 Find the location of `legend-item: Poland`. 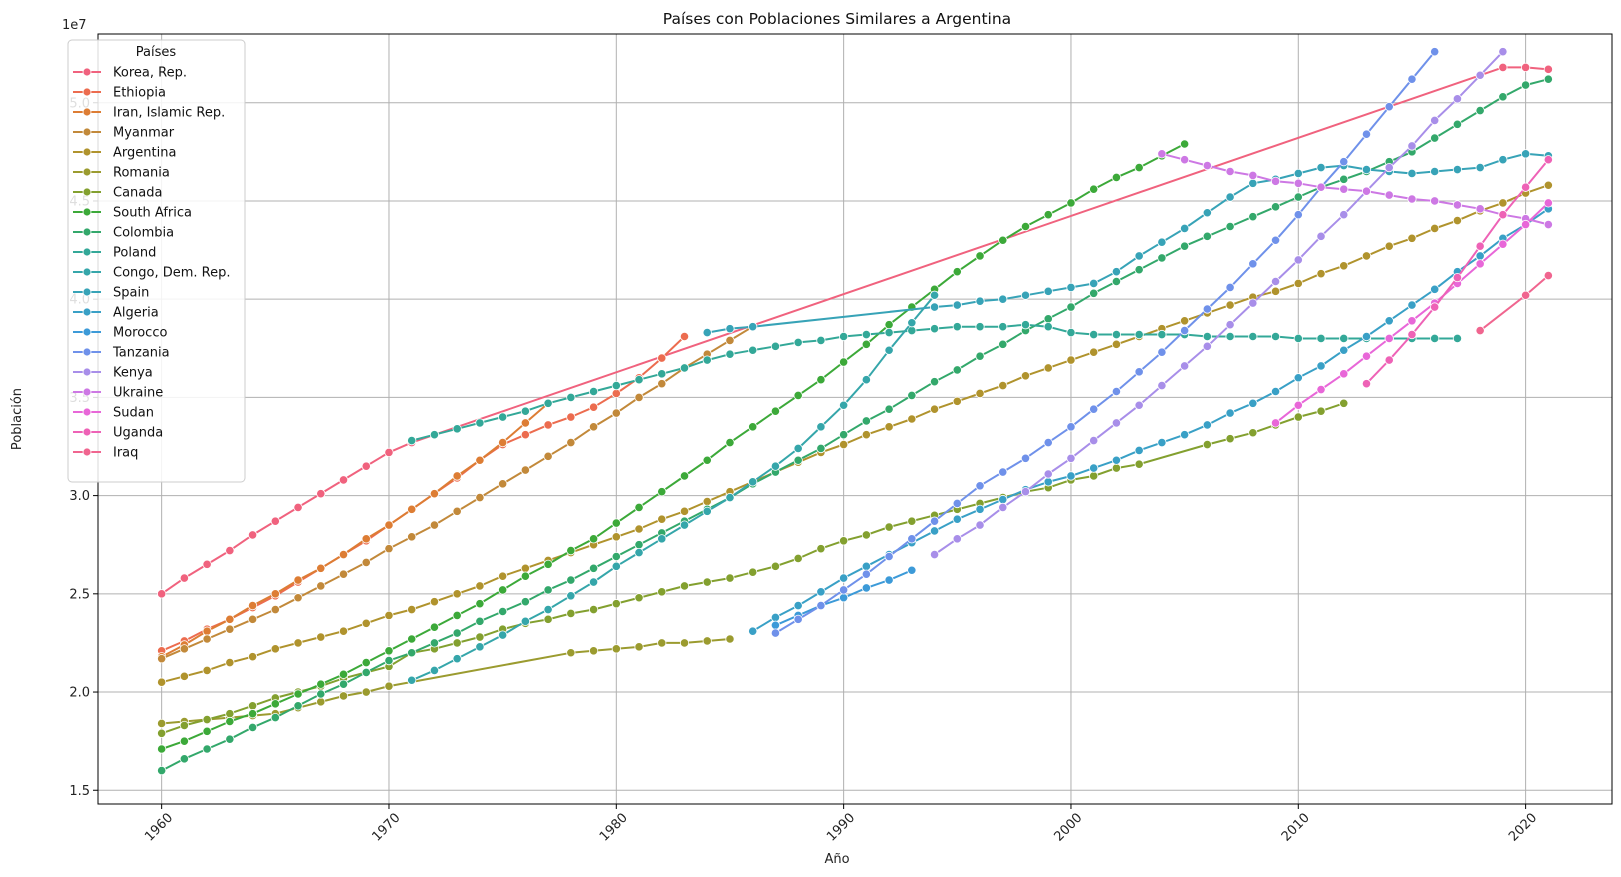

legend-item: Poland is located at coordinates (114, 253).